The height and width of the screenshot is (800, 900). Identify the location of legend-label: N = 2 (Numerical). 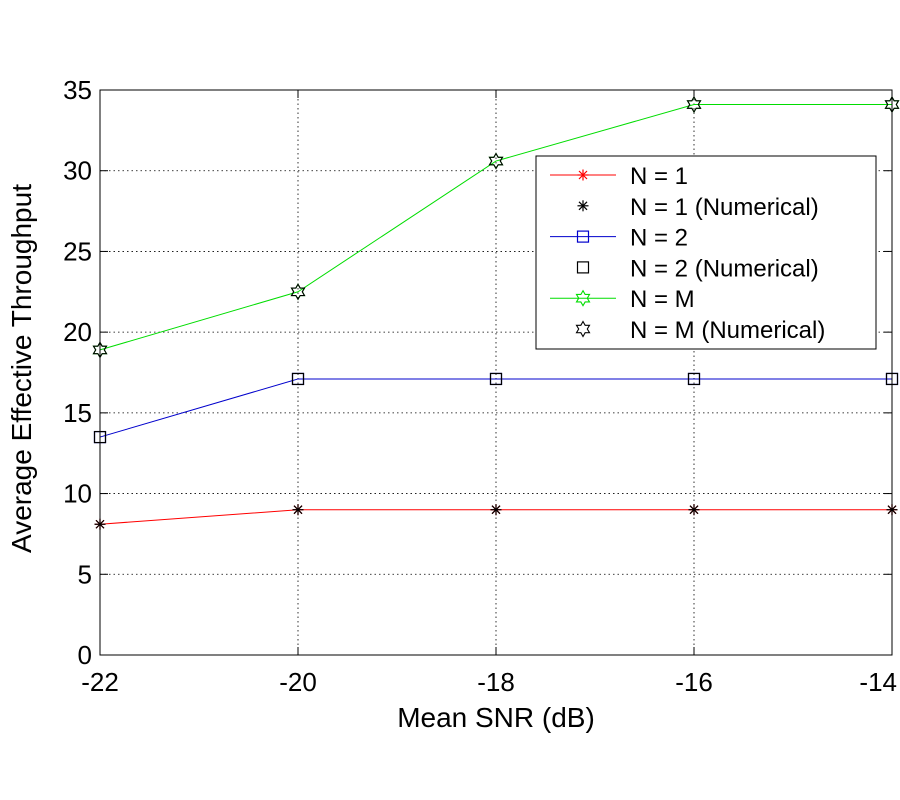
(724, 268).